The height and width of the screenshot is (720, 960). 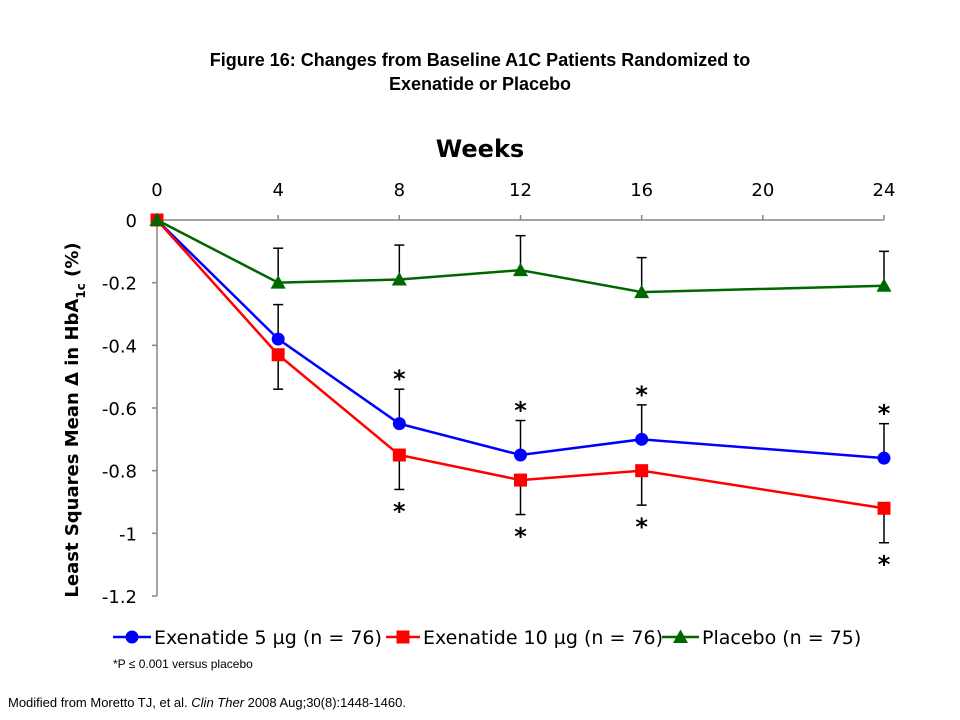 I want to click on y-axis-label: Least Squares Mean Δ in HbA1c (%), so click(x=75, y=419).